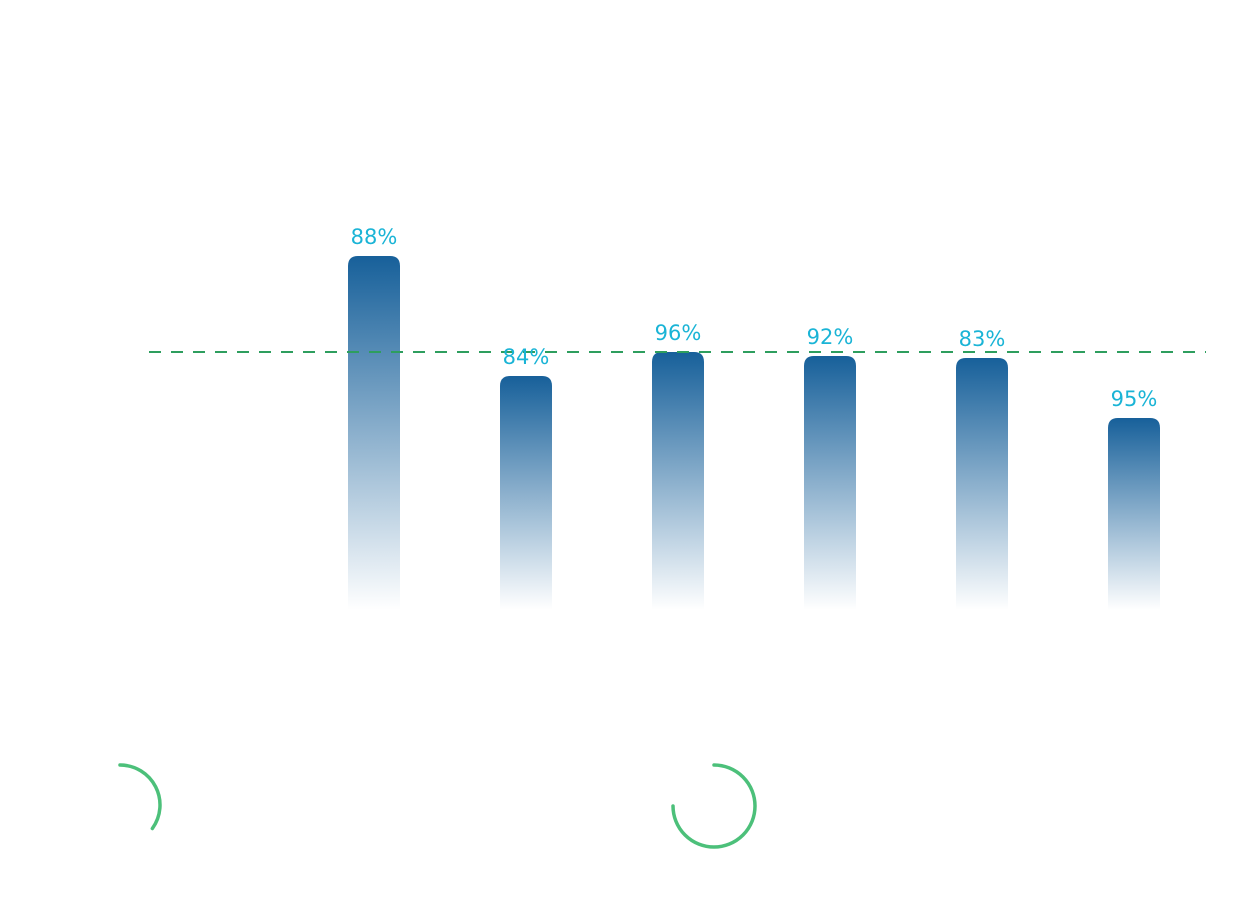 The height and width of the screenshot is (920, 1246). What do you see at coordinates (830, 337) in the screenshot?
I see `bar-data-label: 92%` at bounding box center [830, 337].